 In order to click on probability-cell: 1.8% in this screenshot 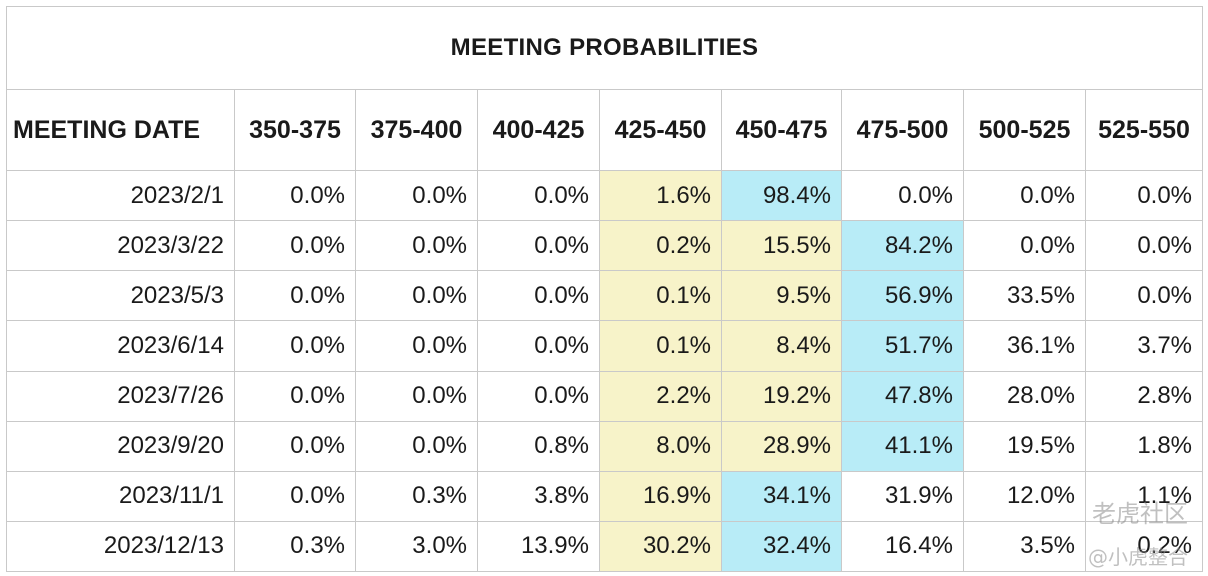, I will do `click(1144, 446)`.